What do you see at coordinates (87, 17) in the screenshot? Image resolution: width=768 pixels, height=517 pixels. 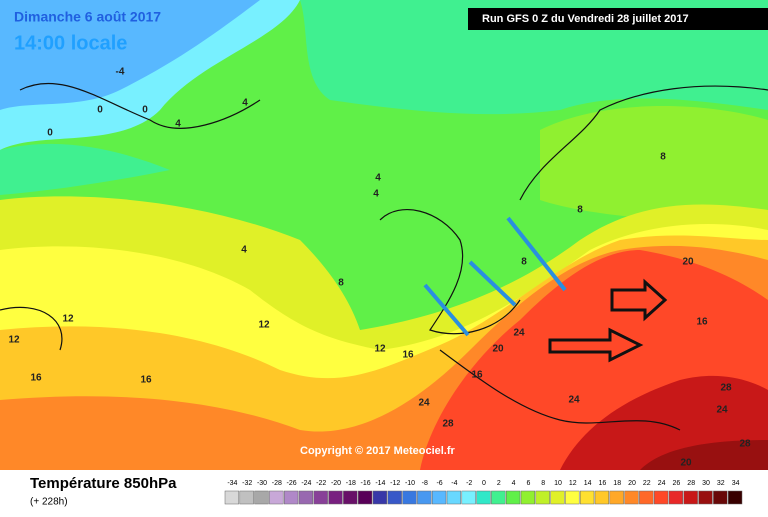 I see `forecast-date: Dimanche 6 août 2017` at bounding box center [87, 17].